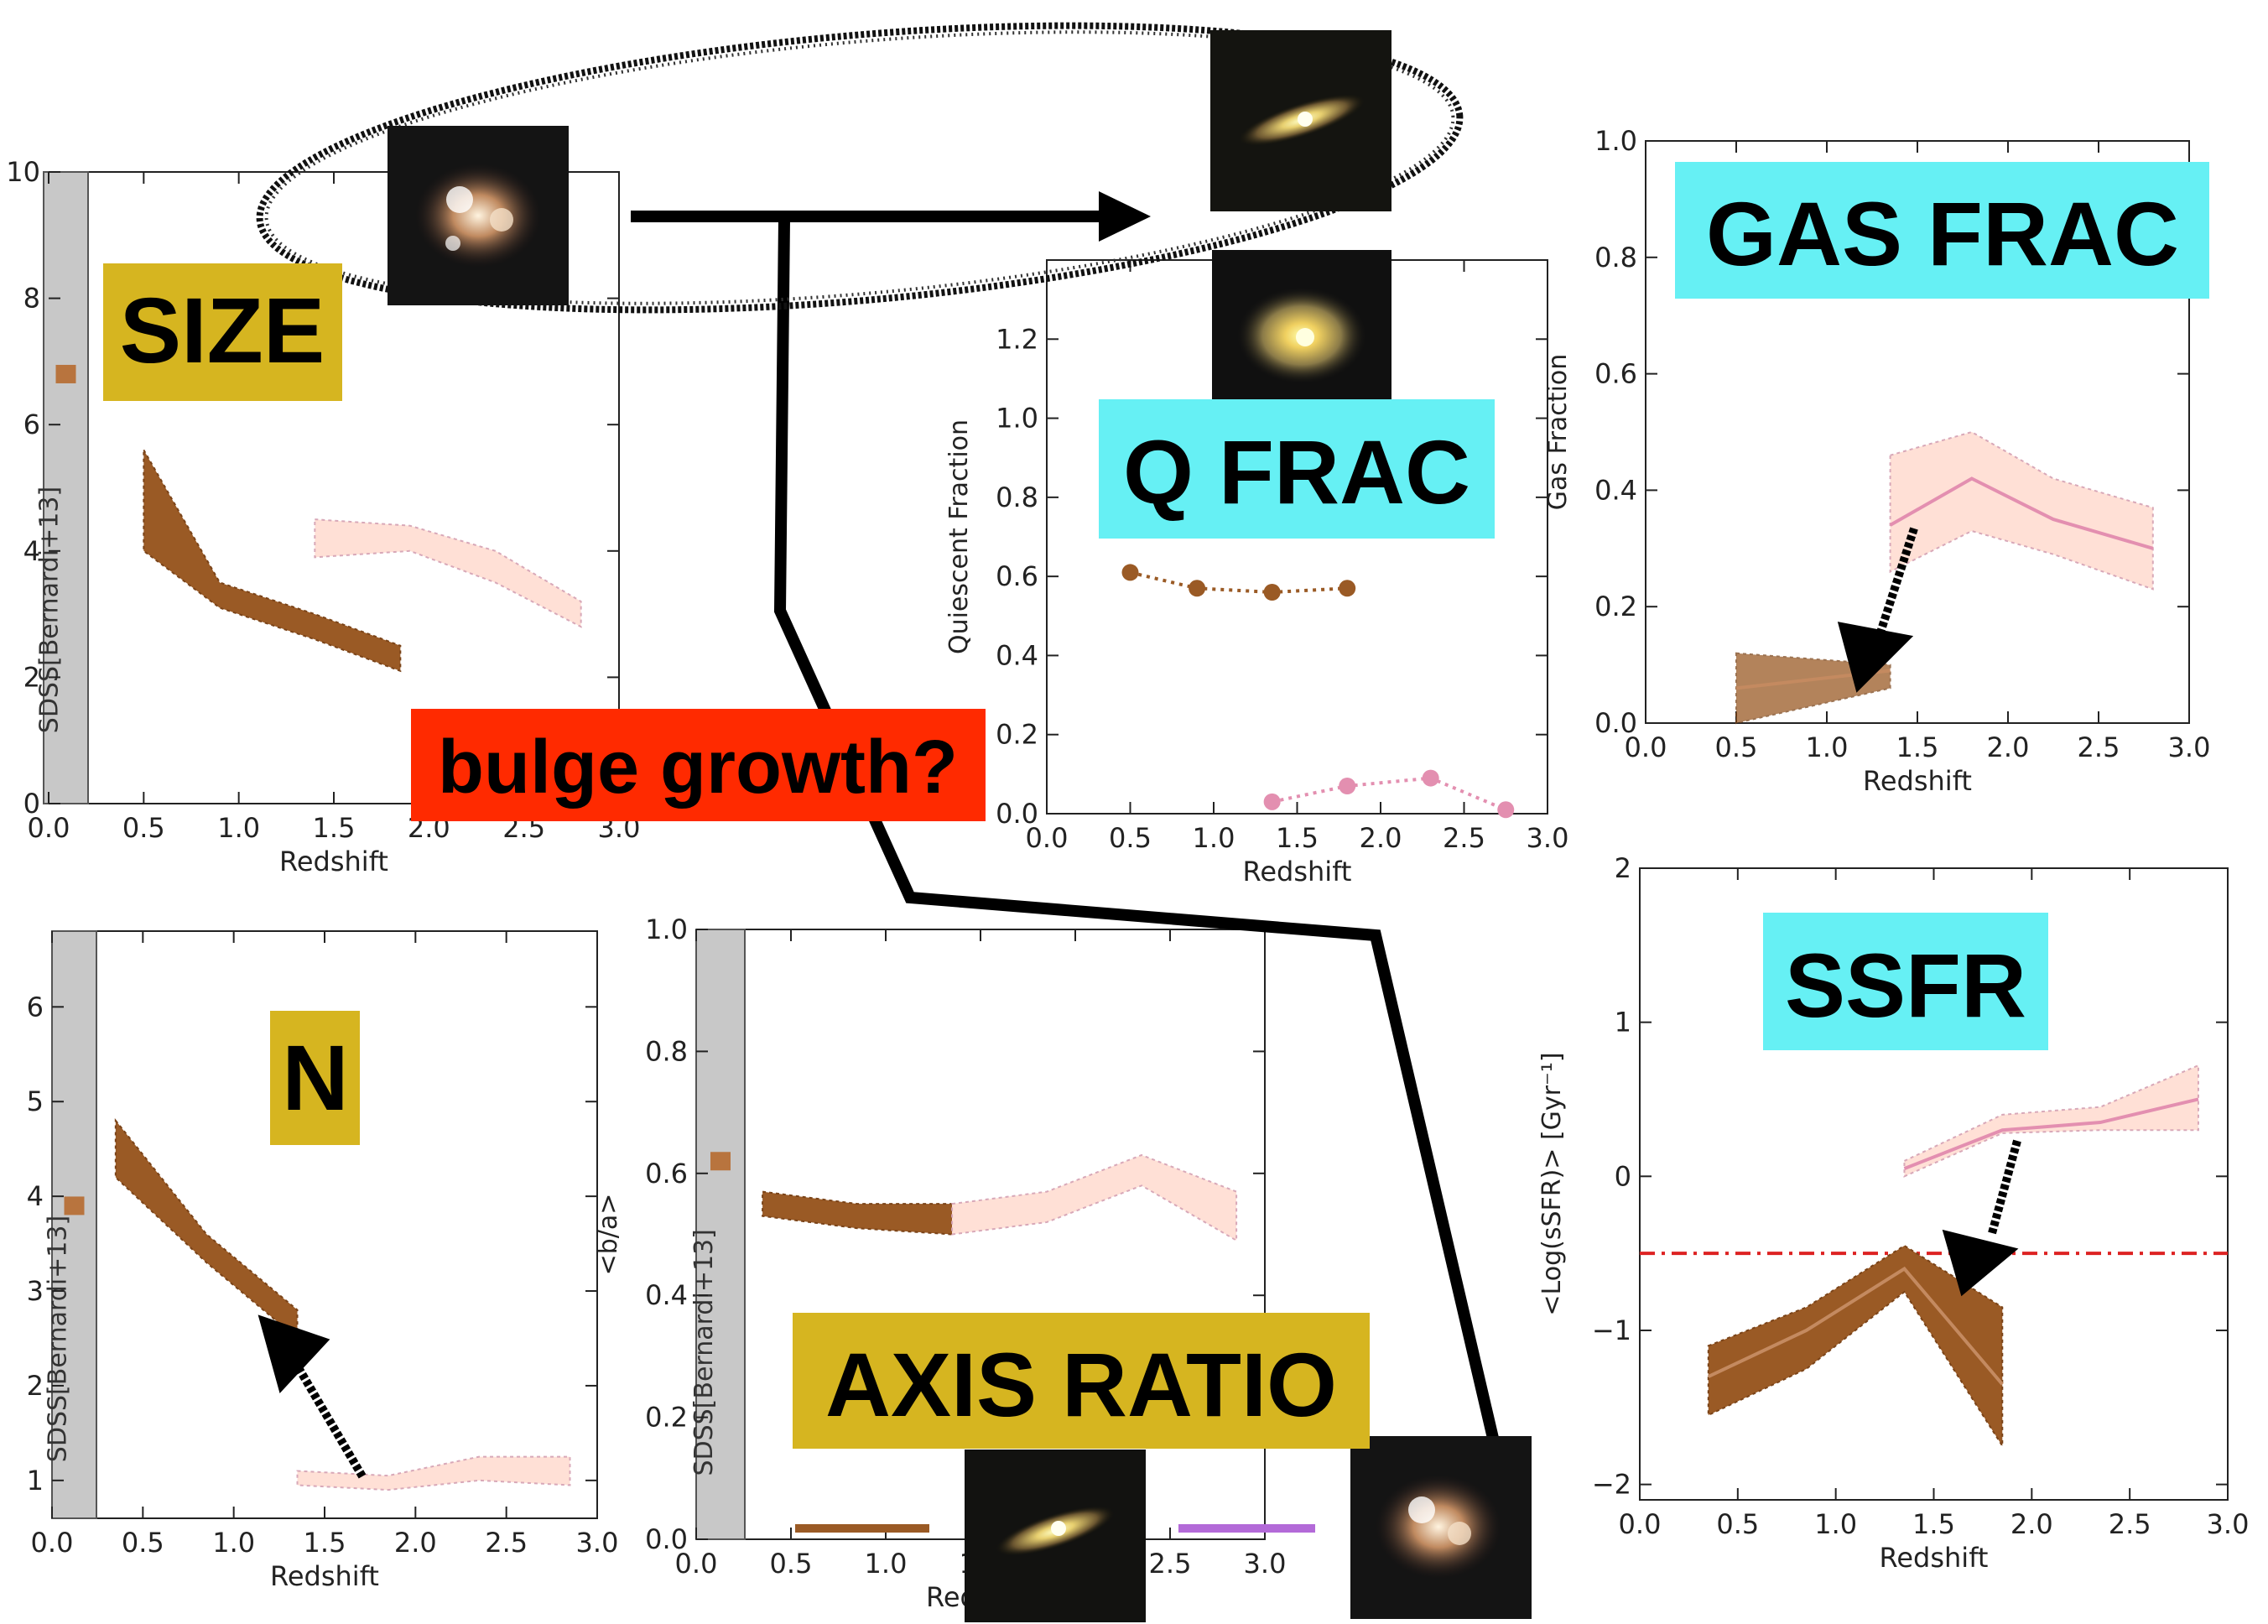 The image size is (2268, 1624). I want to click on y-tick-label: 10, so click(23, 172).